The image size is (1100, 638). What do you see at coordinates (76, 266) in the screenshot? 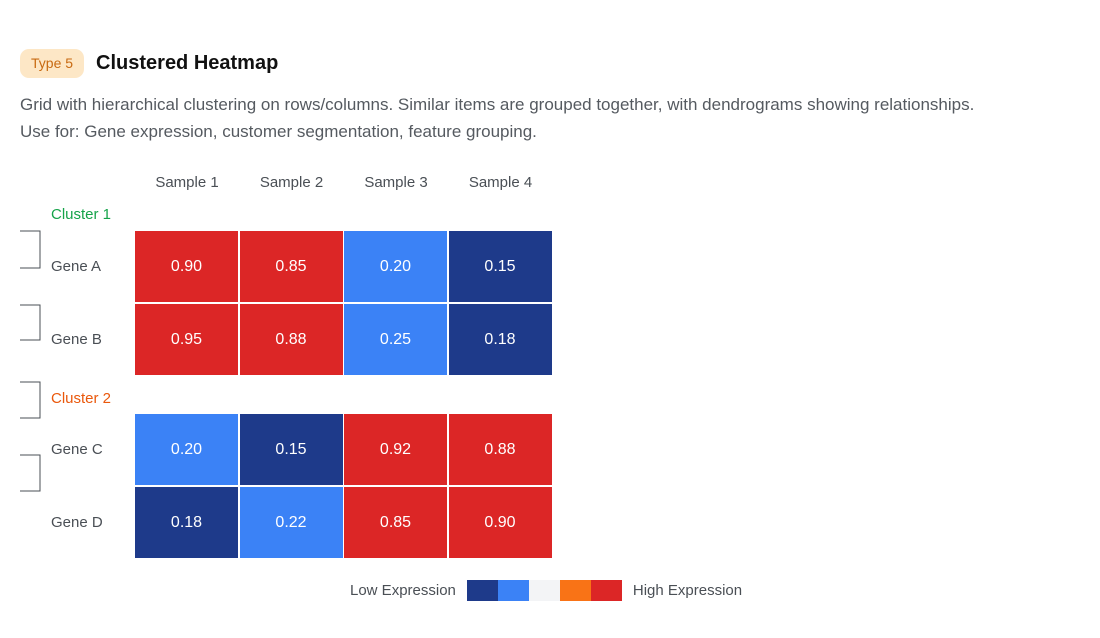
I see `row-label: Gene A` at bounding box center [76, 266].